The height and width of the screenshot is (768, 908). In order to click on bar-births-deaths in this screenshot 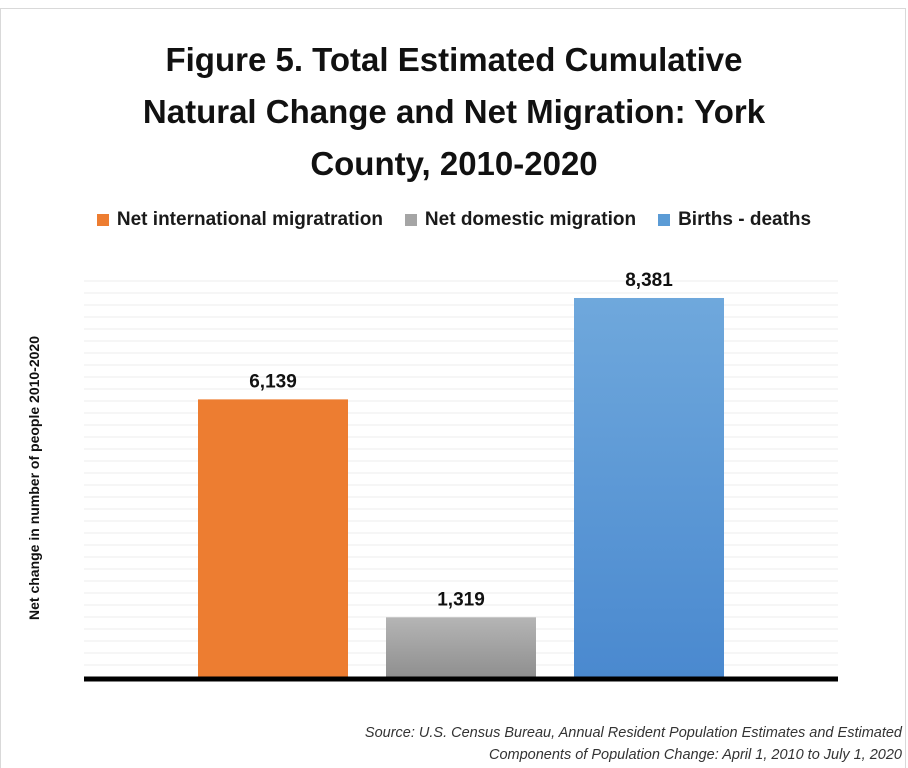, I will do `click(649, 487)`.